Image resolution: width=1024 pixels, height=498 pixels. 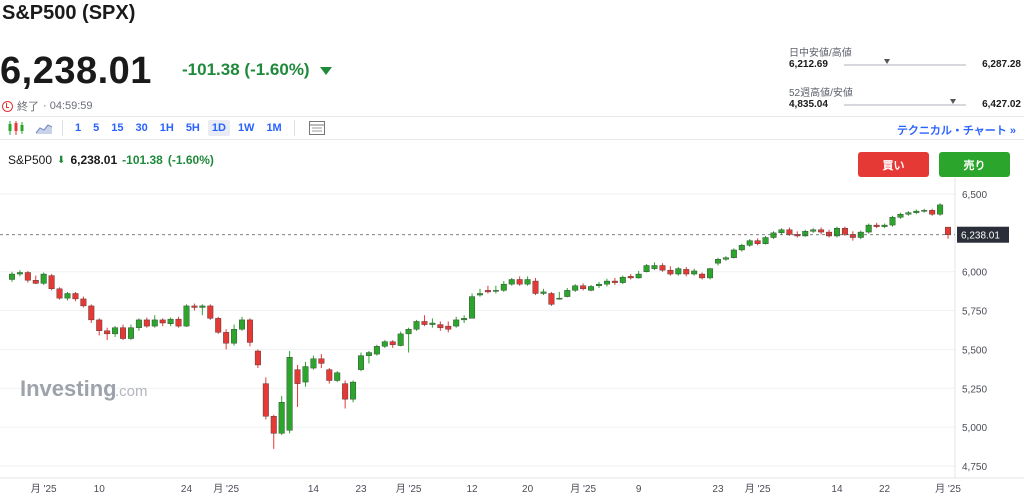 What do you see at coordinates (218, 128) in the screenshot?
I see `timeframe-1d: 1D` at bounding box center [218, 128].